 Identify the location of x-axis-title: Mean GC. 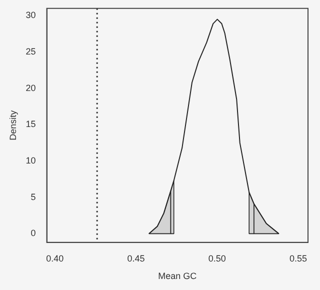
(178, 276).